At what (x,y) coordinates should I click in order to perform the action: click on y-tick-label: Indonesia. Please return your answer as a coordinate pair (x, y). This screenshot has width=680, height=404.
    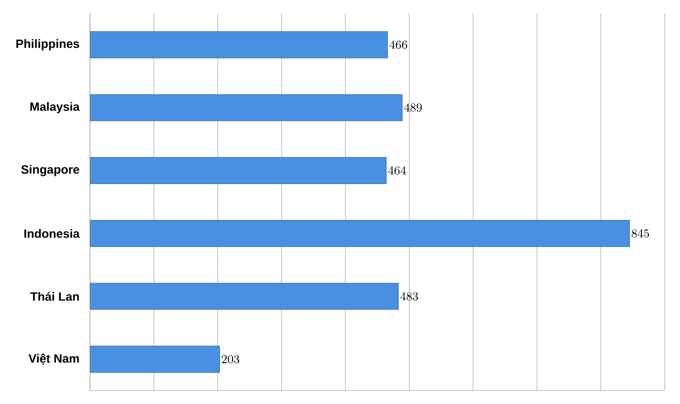
    Looking at the image, I should click on (52, 233).